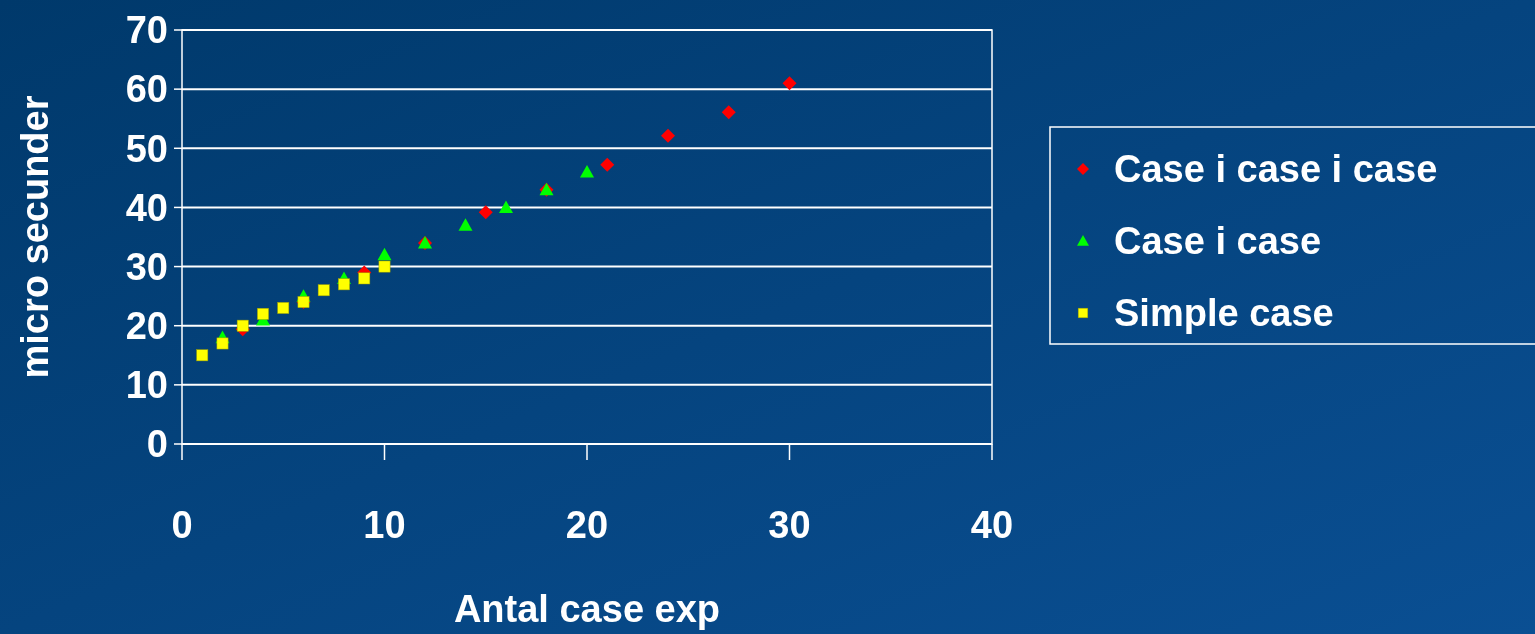  Describe the element at coordinates (146, 148) in the screenshot. I see `y-tick-label: 50` at that location.